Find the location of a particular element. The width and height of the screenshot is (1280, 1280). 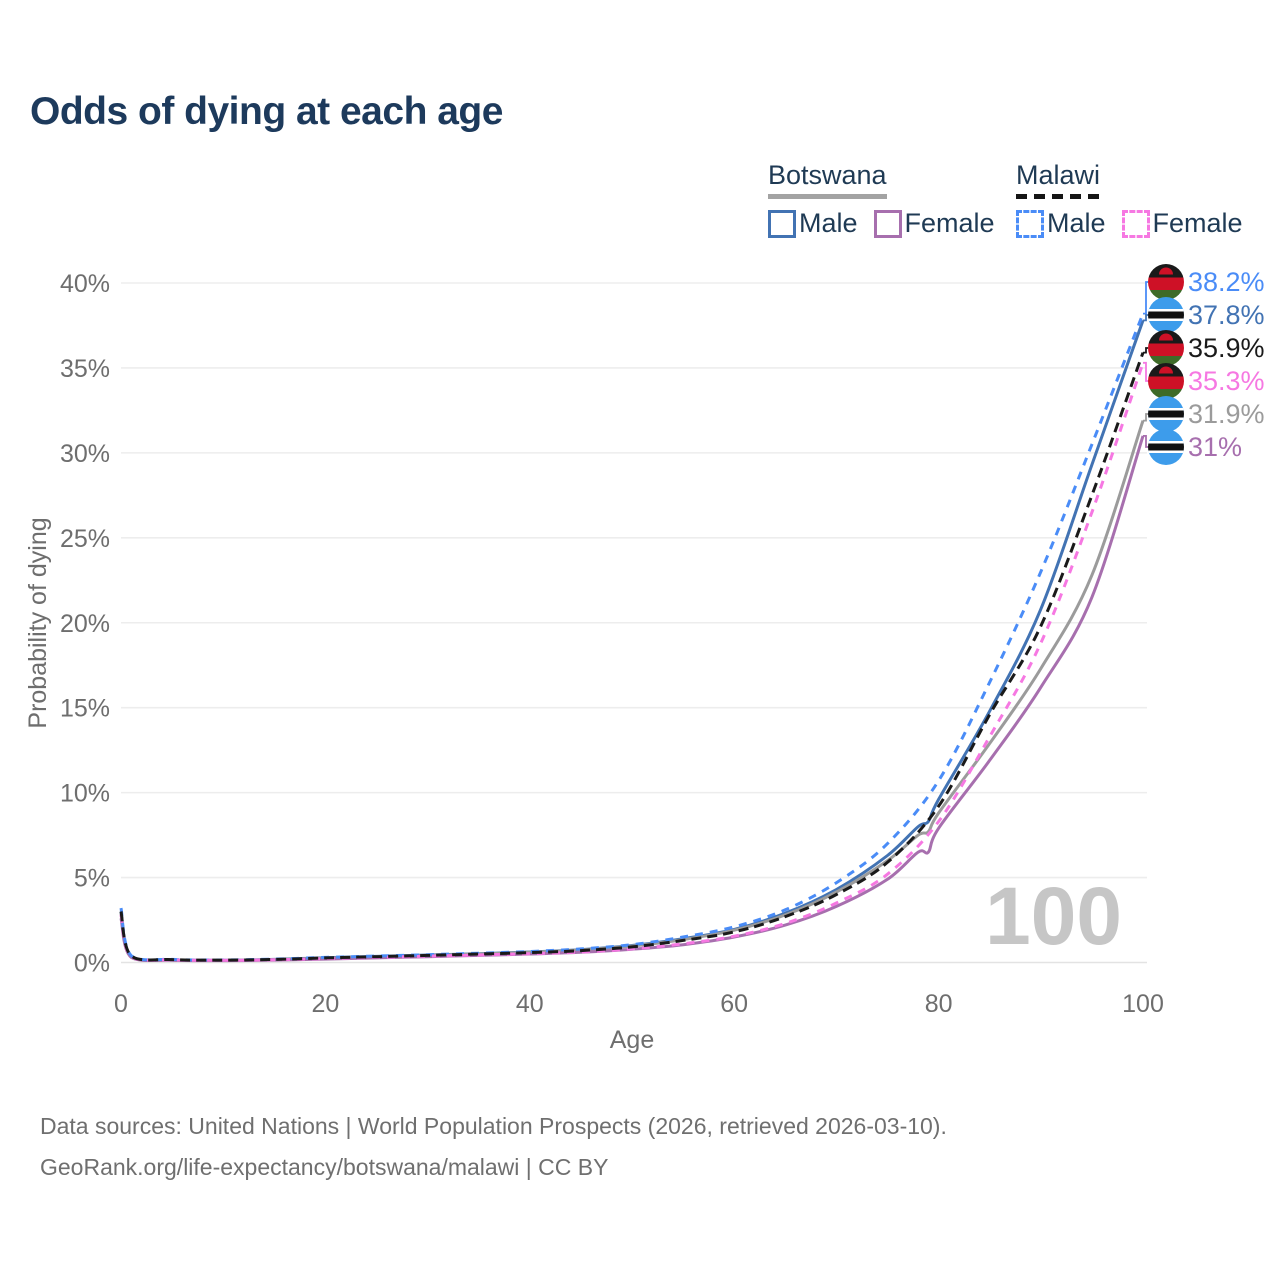

malawi-male-swatch is located at coordinates (1030, 223).